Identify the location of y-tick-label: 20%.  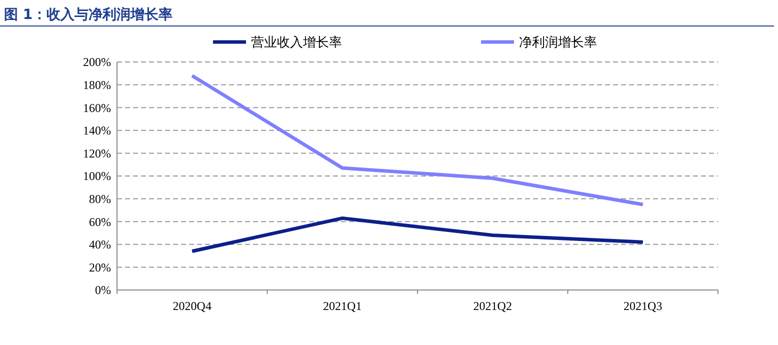
(100, 267).